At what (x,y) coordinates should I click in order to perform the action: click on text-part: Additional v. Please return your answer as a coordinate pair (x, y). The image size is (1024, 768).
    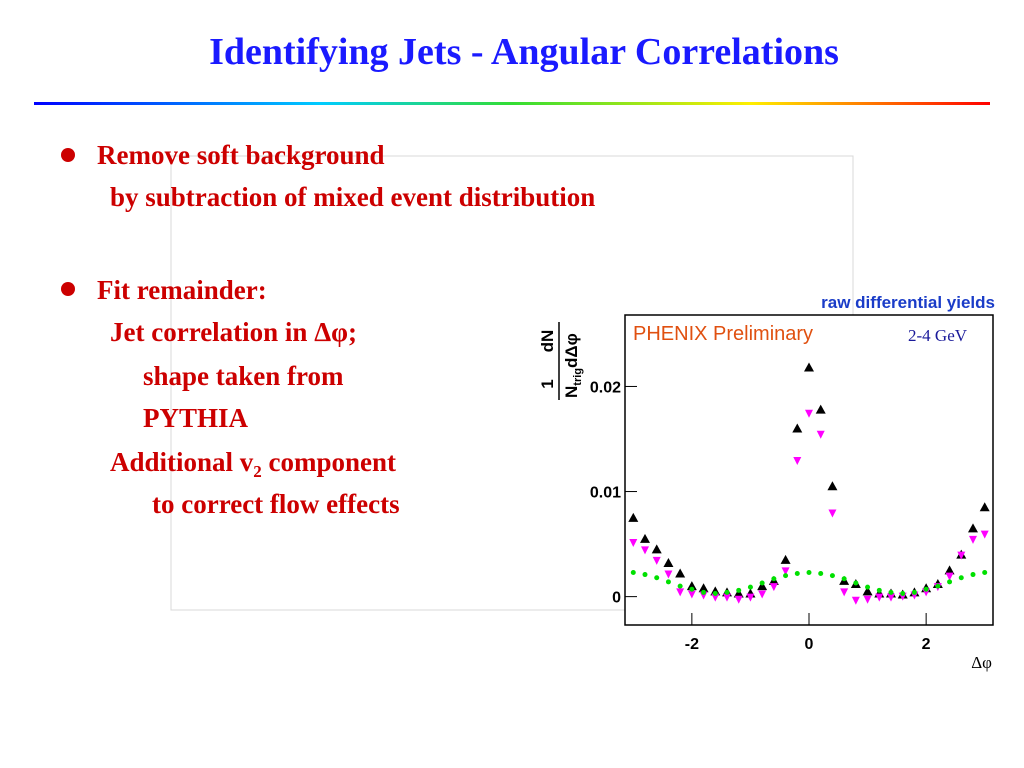
    Looking at the image, I should click on (182, 462).